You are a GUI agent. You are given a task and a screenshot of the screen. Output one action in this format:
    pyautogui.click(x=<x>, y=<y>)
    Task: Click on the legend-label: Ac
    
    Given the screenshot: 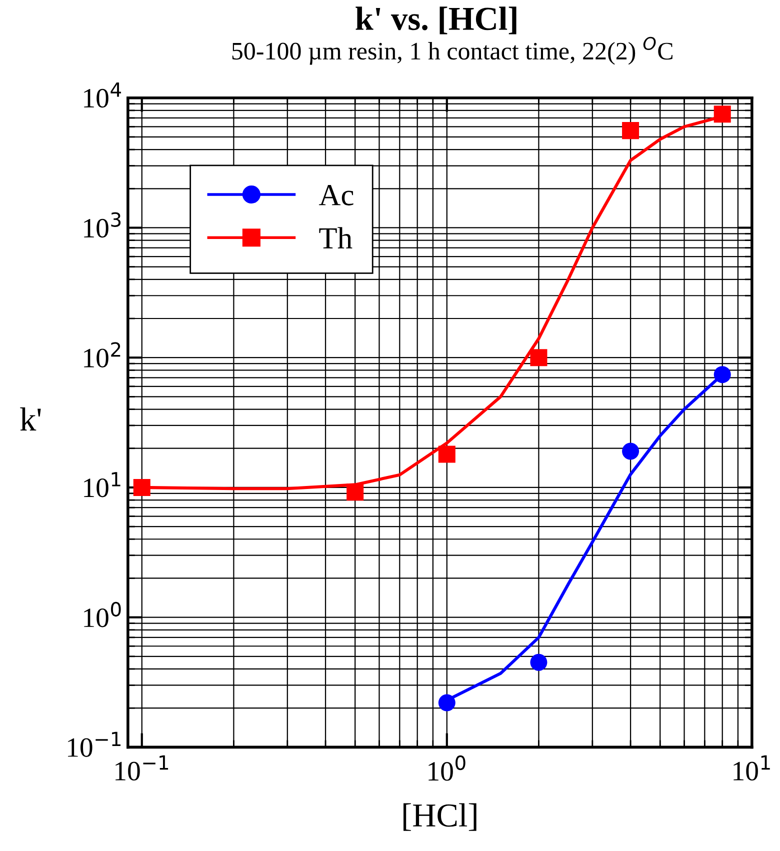 What is the action you would take?
    pyautogui.click(x=336, y=195)
    